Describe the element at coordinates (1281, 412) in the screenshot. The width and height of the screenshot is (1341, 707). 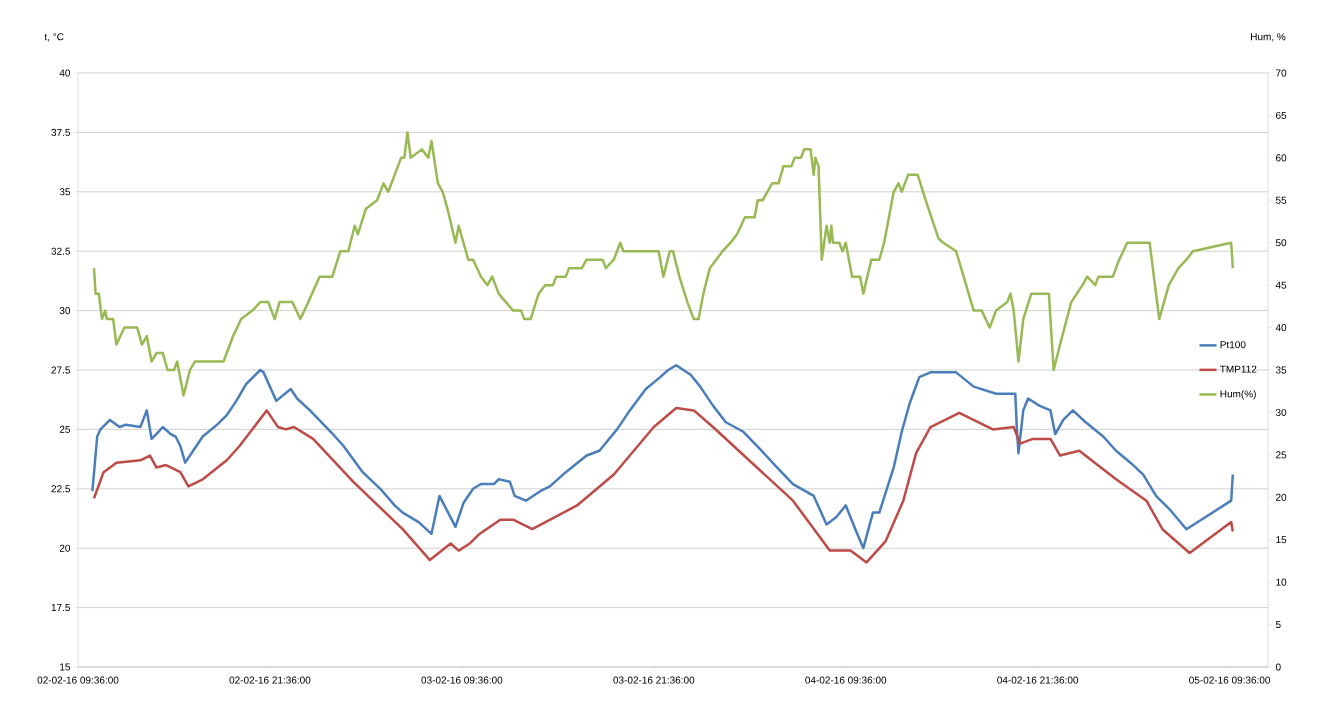
I see `y2-tick-label: 30` at that location.